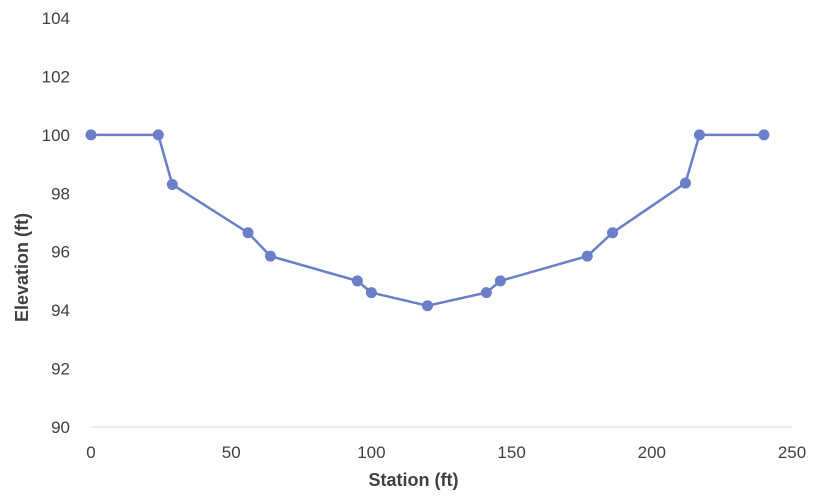 The height and width of the screenshot is (496, 823). What do you see at coordinates (56, 18) in the screenshot?
I see `y-tick-label: 104` at bounding box center [56, 18].